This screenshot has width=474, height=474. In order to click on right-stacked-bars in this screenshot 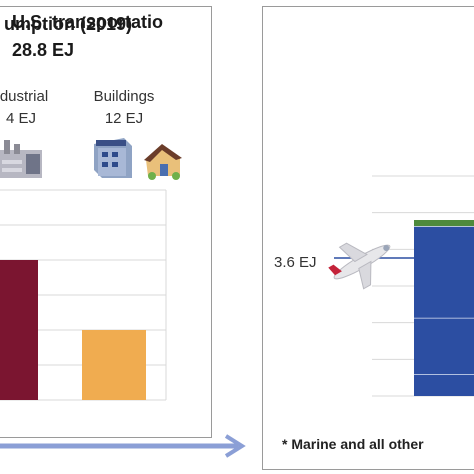, I will do `click(444, 308)`.